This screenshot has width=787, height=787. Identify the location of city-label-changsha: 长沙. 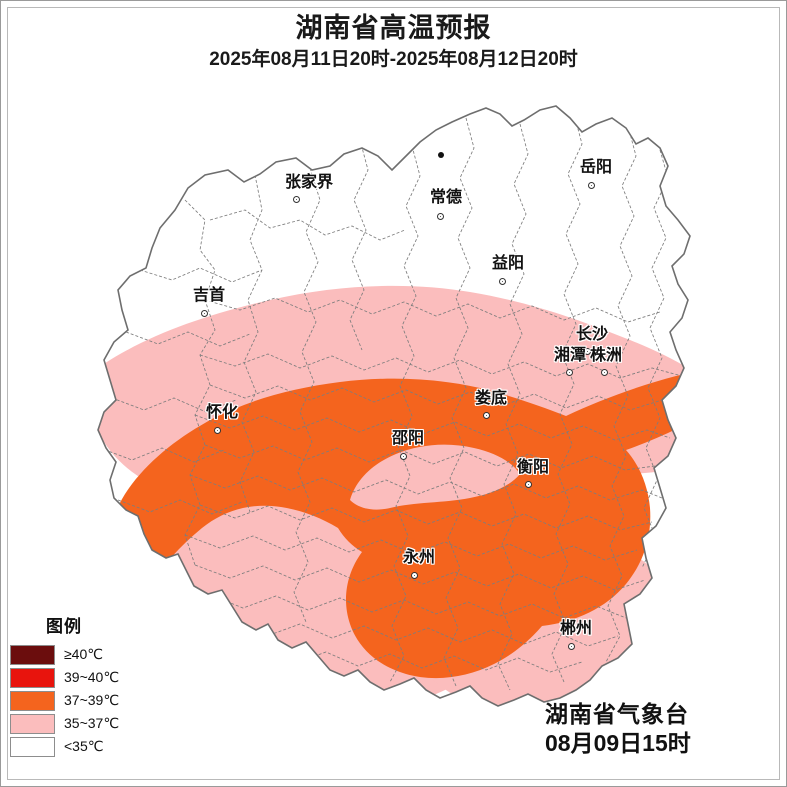
(592, 334).